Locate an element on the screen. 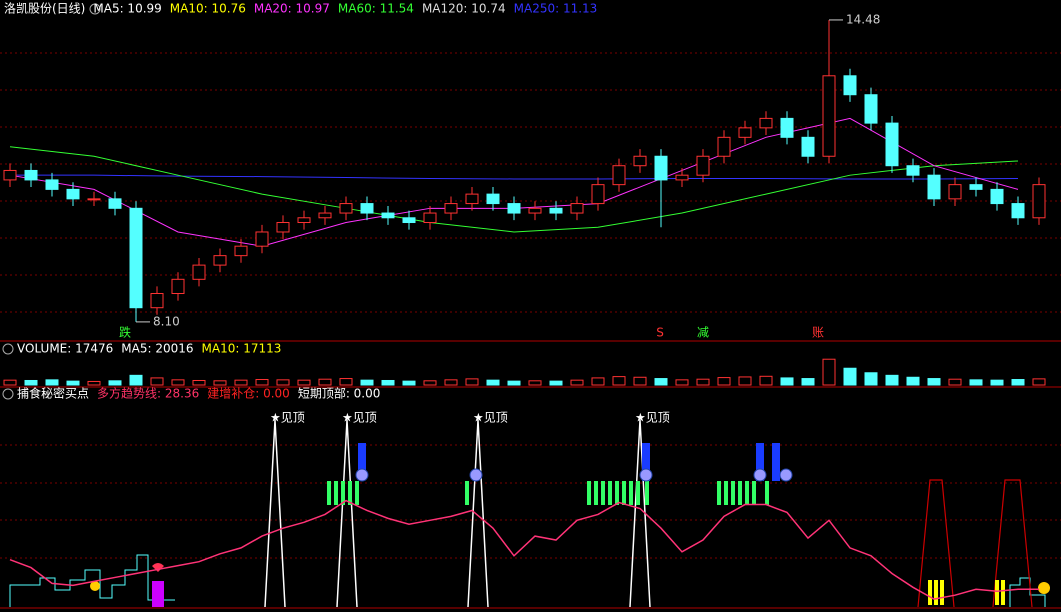 Image resolution: width=1061 pixels, height=612 pixels. signal-label: 减 is located at coordinates (703, 333).